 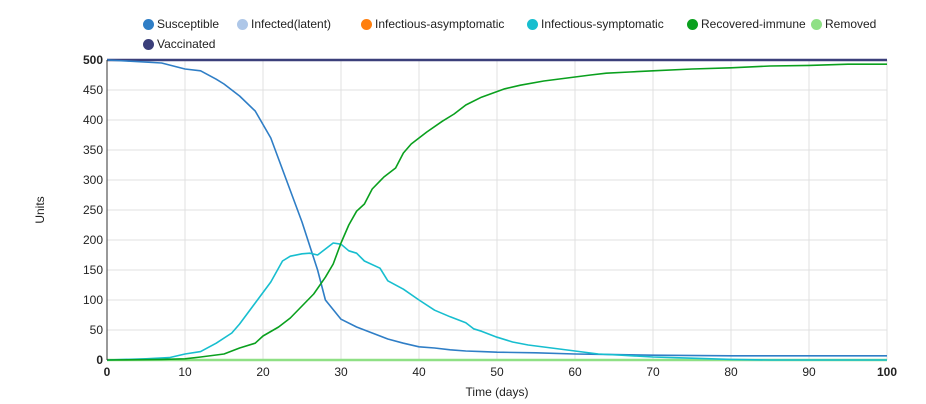 What do you see at coordinates (93, 150) in the screenshot?
I see `y-tick-label: 350` at bounding box center [93, 150].